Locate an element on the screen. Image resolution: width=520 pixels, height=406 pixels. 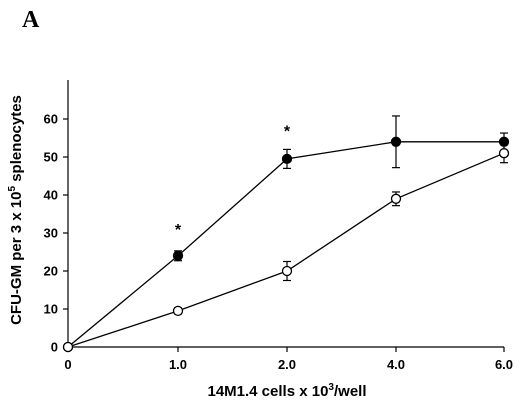
x-tick-label: 0 is located at coordinates (67, 364).